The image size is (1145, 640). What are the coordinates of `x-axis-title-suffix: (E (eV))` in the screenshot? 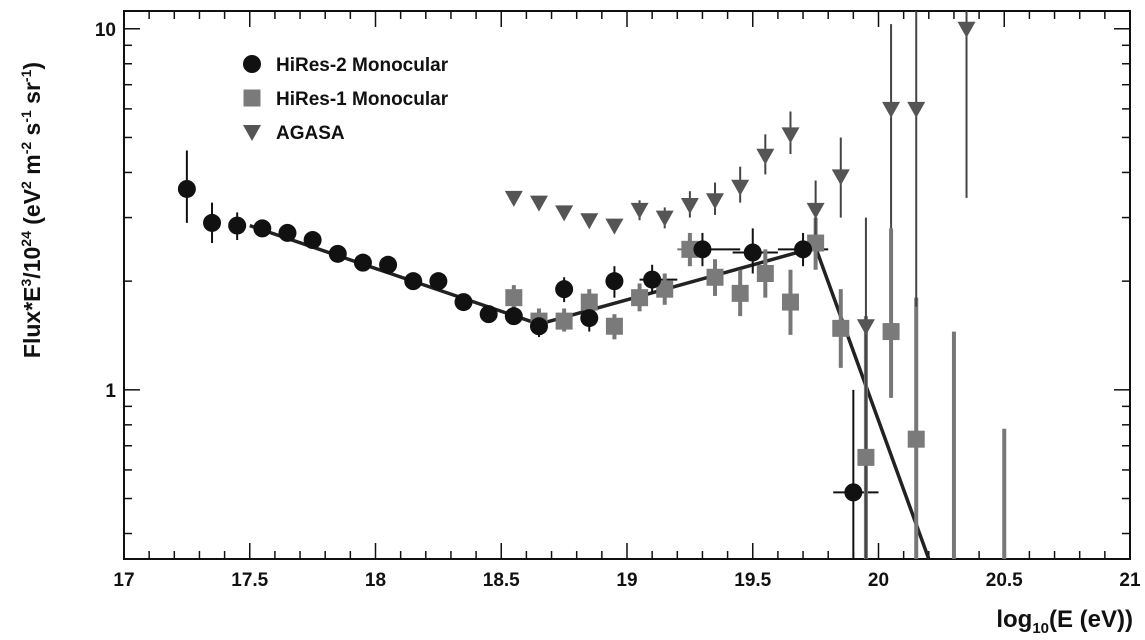 It's located at (1091, 619).